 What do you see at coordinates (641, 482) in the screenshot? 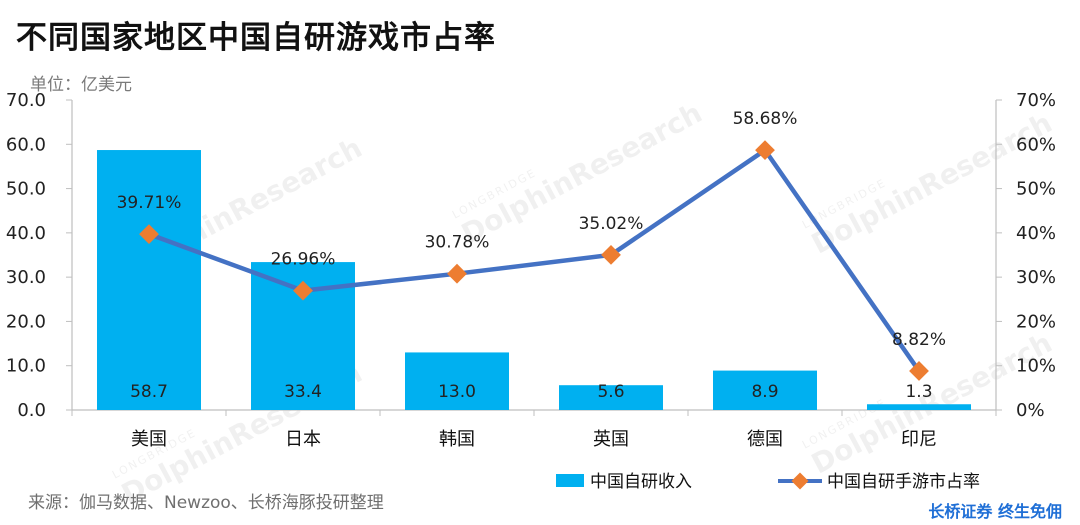
I see `legend-bar-label: 中国自研收入` at bounding box center [641, 482].